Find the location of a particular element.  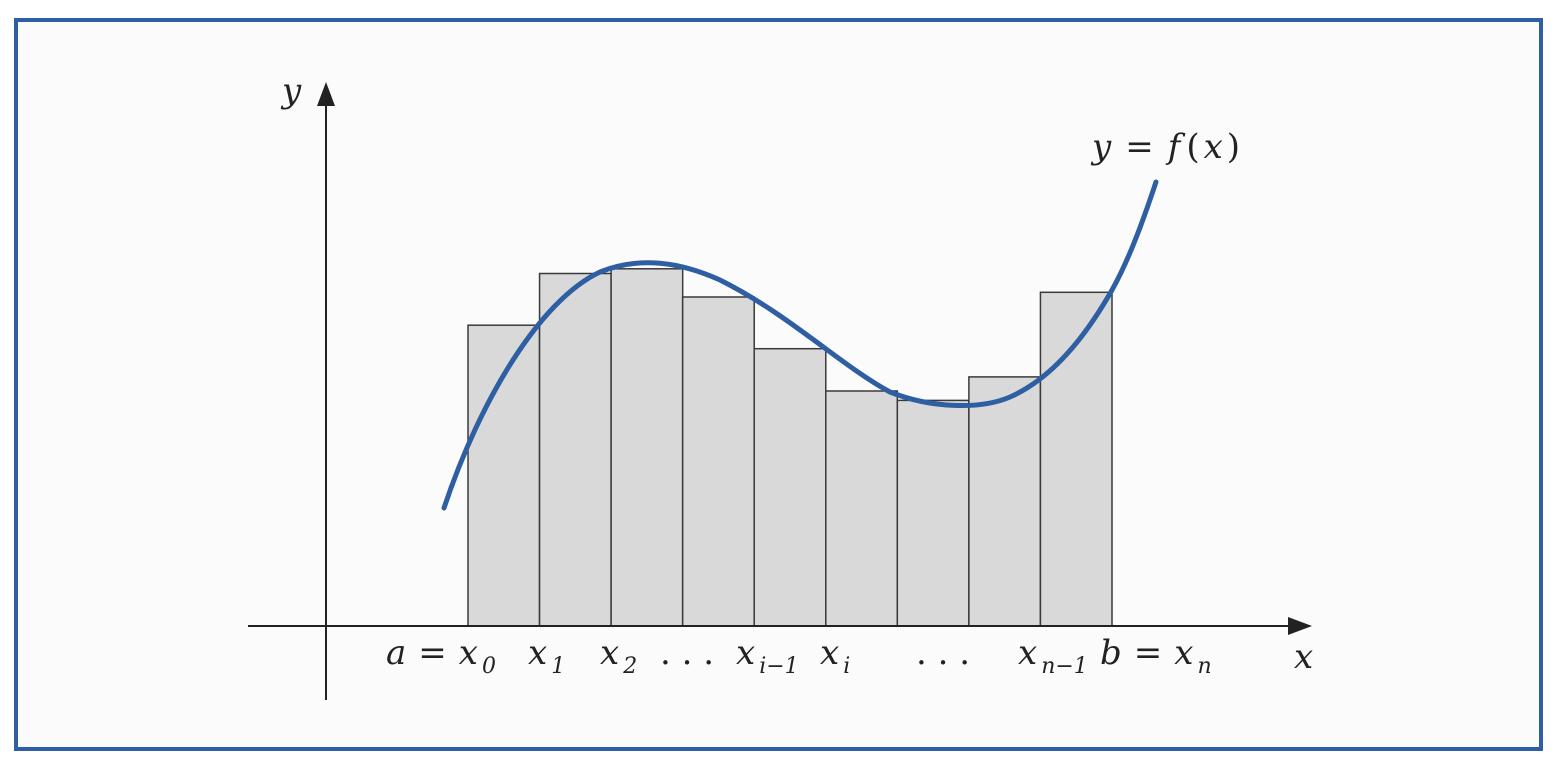

curve-label-close: ) is located at coordinates (1233, 147).